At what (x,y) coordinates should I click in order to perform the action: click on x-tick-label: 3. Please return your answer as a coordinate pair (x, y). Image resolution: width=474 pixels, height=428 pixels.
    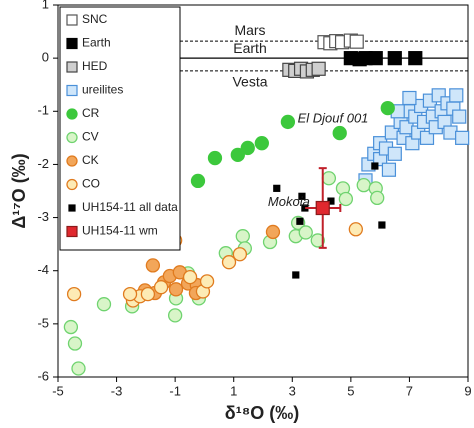
    Looking at the image, I should click on (292, 390).